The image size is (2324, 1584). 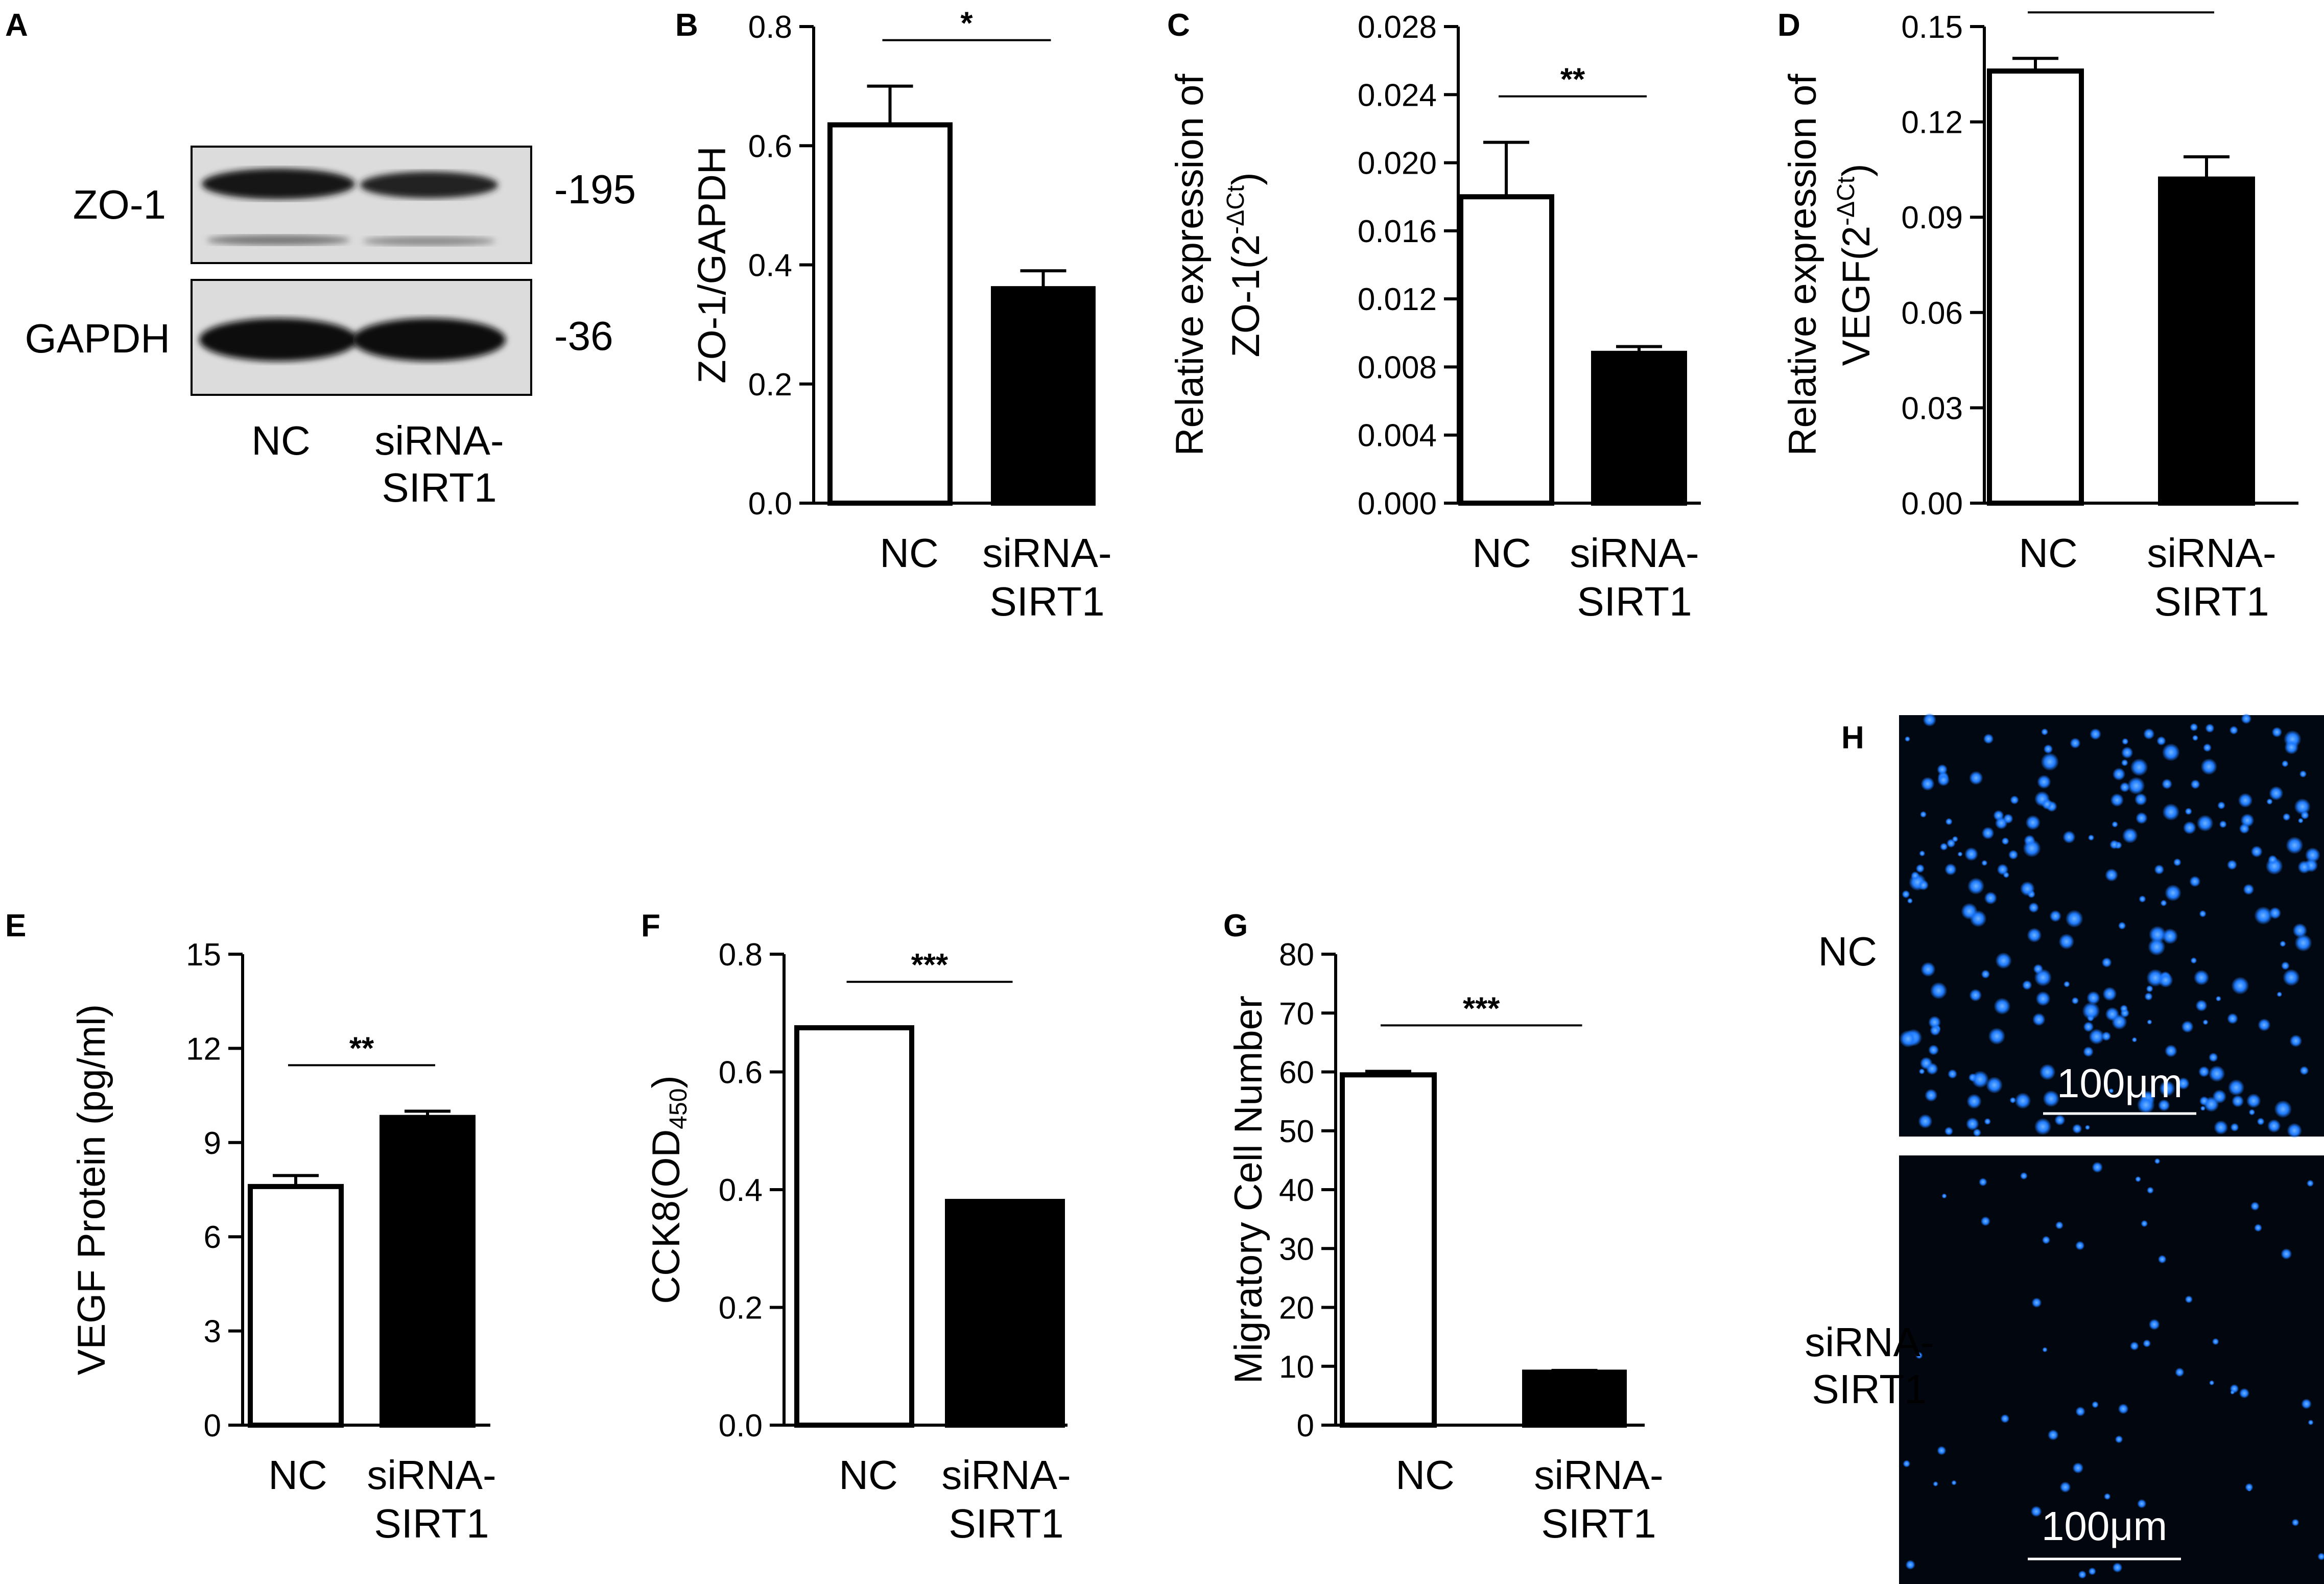 I want to click on y-tick-label: 0.028, so click(x=1397, y=27).